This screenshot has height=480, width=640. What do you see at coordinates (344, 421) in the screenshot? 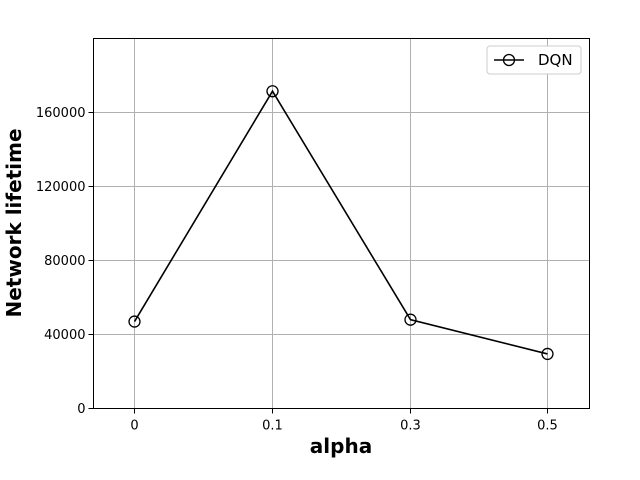
I see `x-axis: 0 0.1 0.3 0.5` at bounding box center [344, 421].